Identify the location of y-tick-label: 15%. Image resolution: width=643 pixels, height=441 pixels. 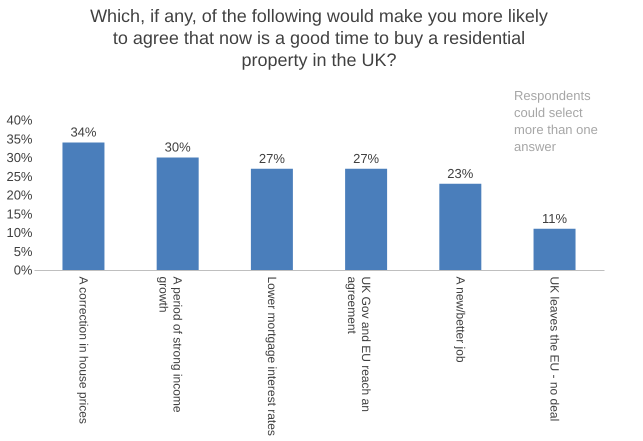
(19, 214).